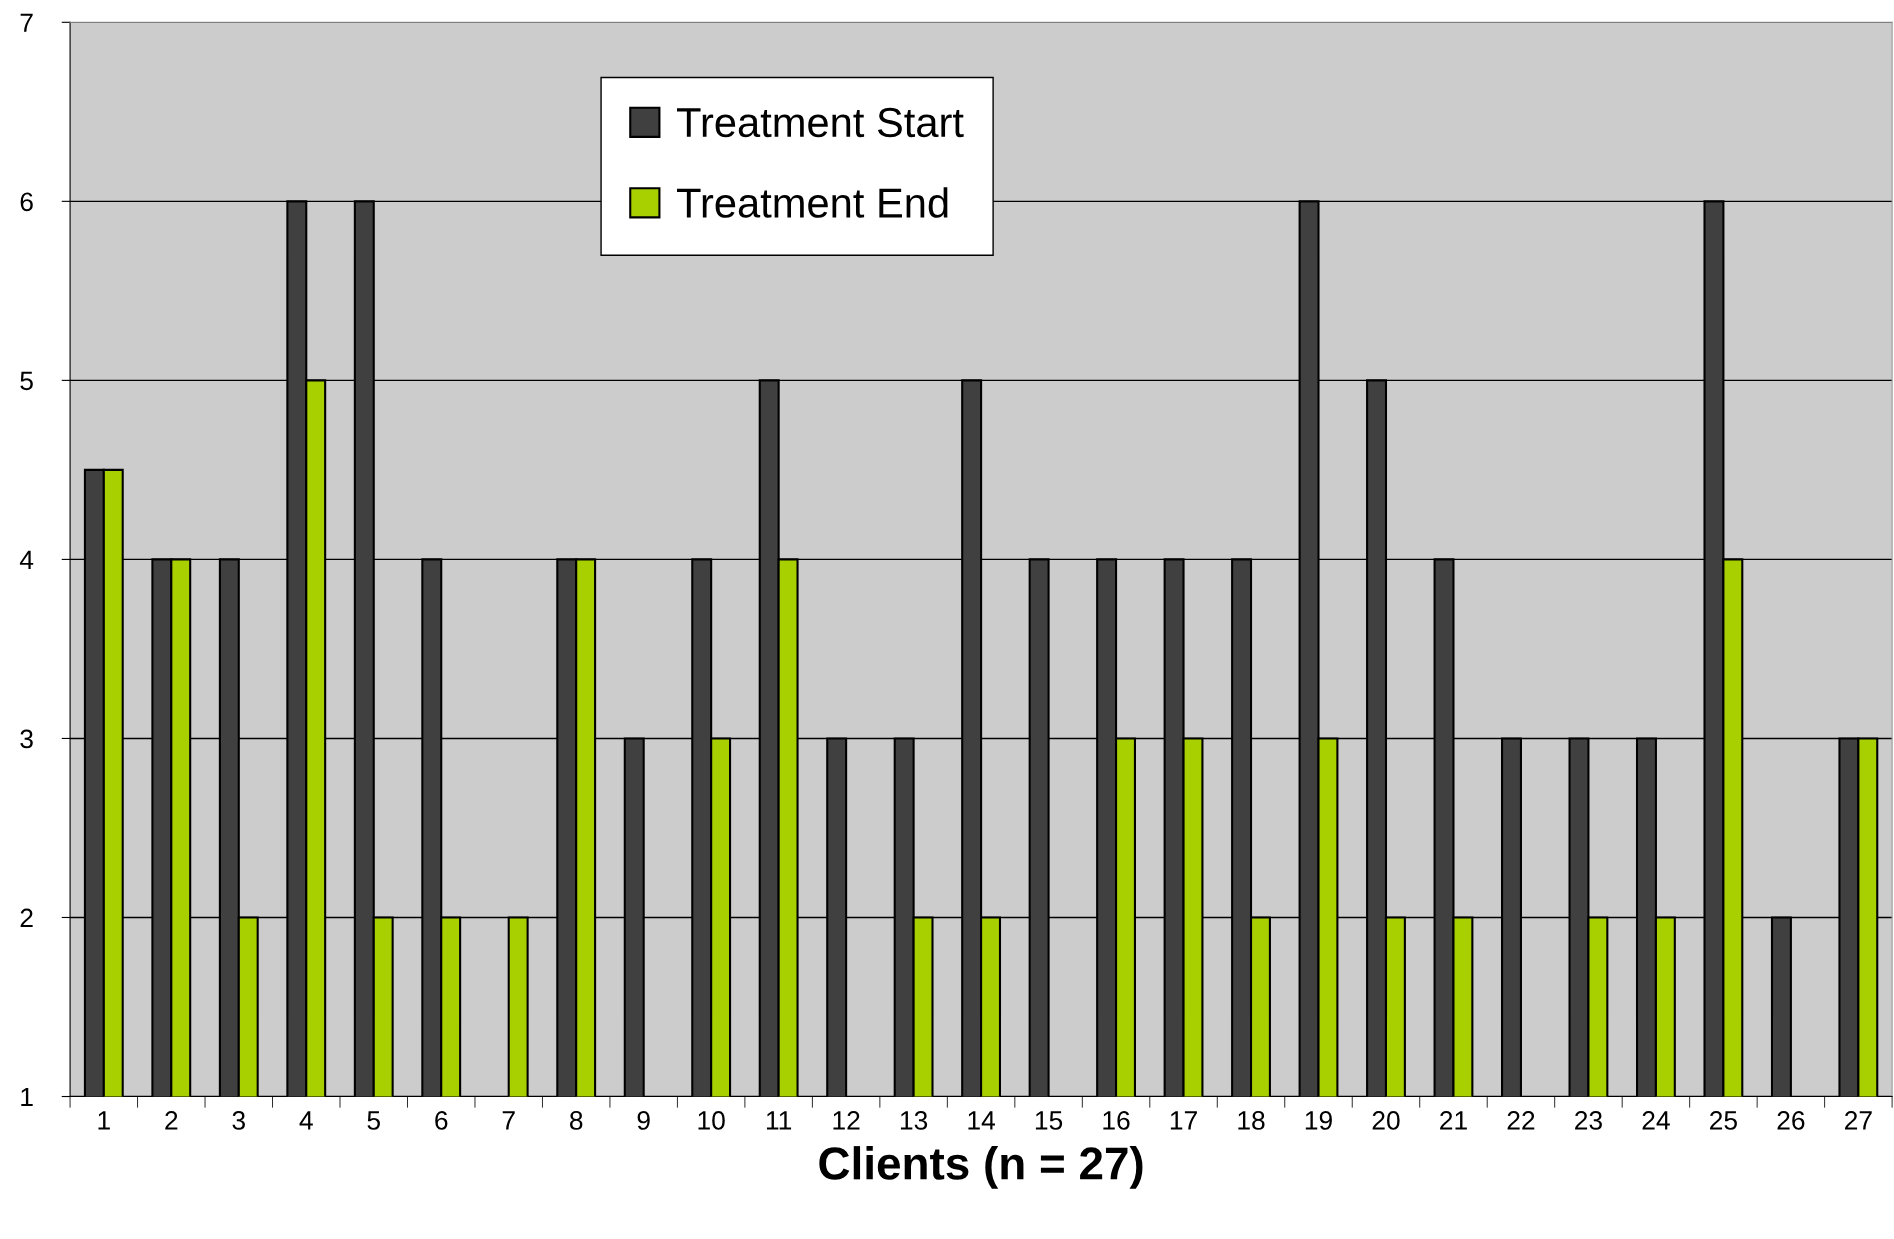 This screenshot has height=1239, width=1894. Describe the element at coordinates (1656, 1120) in the screenshot. I see `x-tick-label: 24` at that location.